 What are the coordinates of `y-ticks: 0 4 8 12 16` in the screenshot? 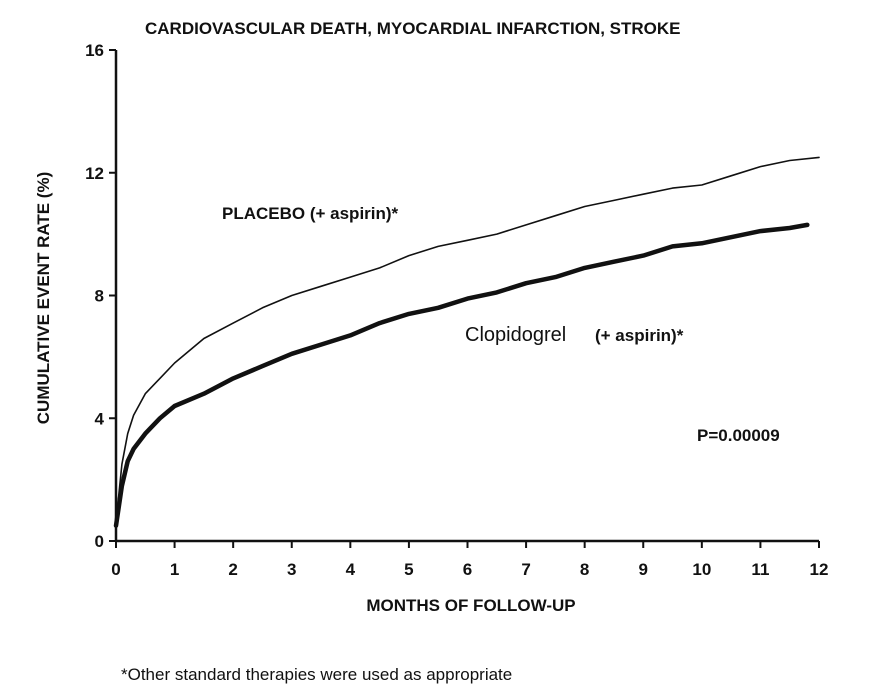 It's located at (100, 296).